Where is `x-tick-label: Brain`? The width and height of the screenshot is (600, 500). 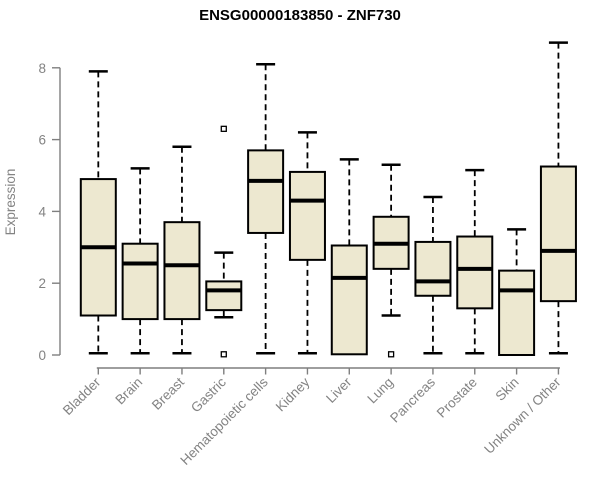
x-tick-label: Brain is located at coordinates (128, 391).